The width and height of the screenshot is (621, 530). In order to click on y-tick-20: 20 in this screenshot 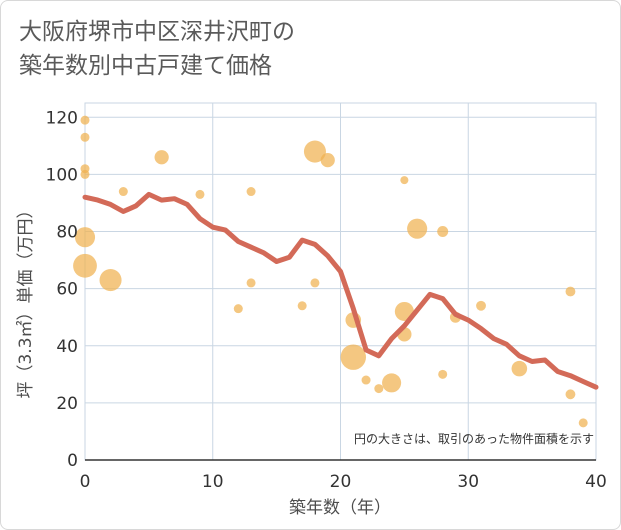, I will do `click(67, 404)`.